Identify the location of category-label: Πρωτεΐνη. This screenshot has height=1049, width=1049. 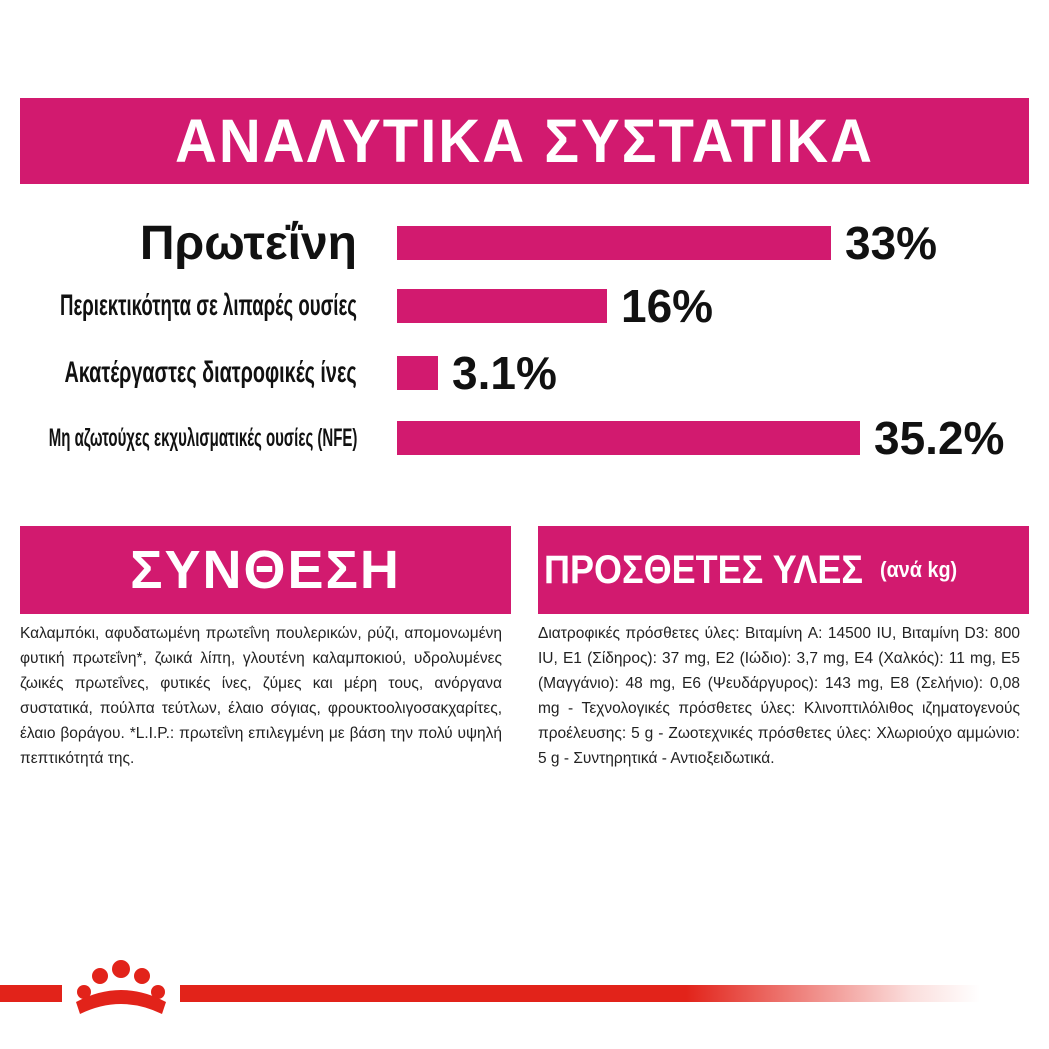
(248, 243).